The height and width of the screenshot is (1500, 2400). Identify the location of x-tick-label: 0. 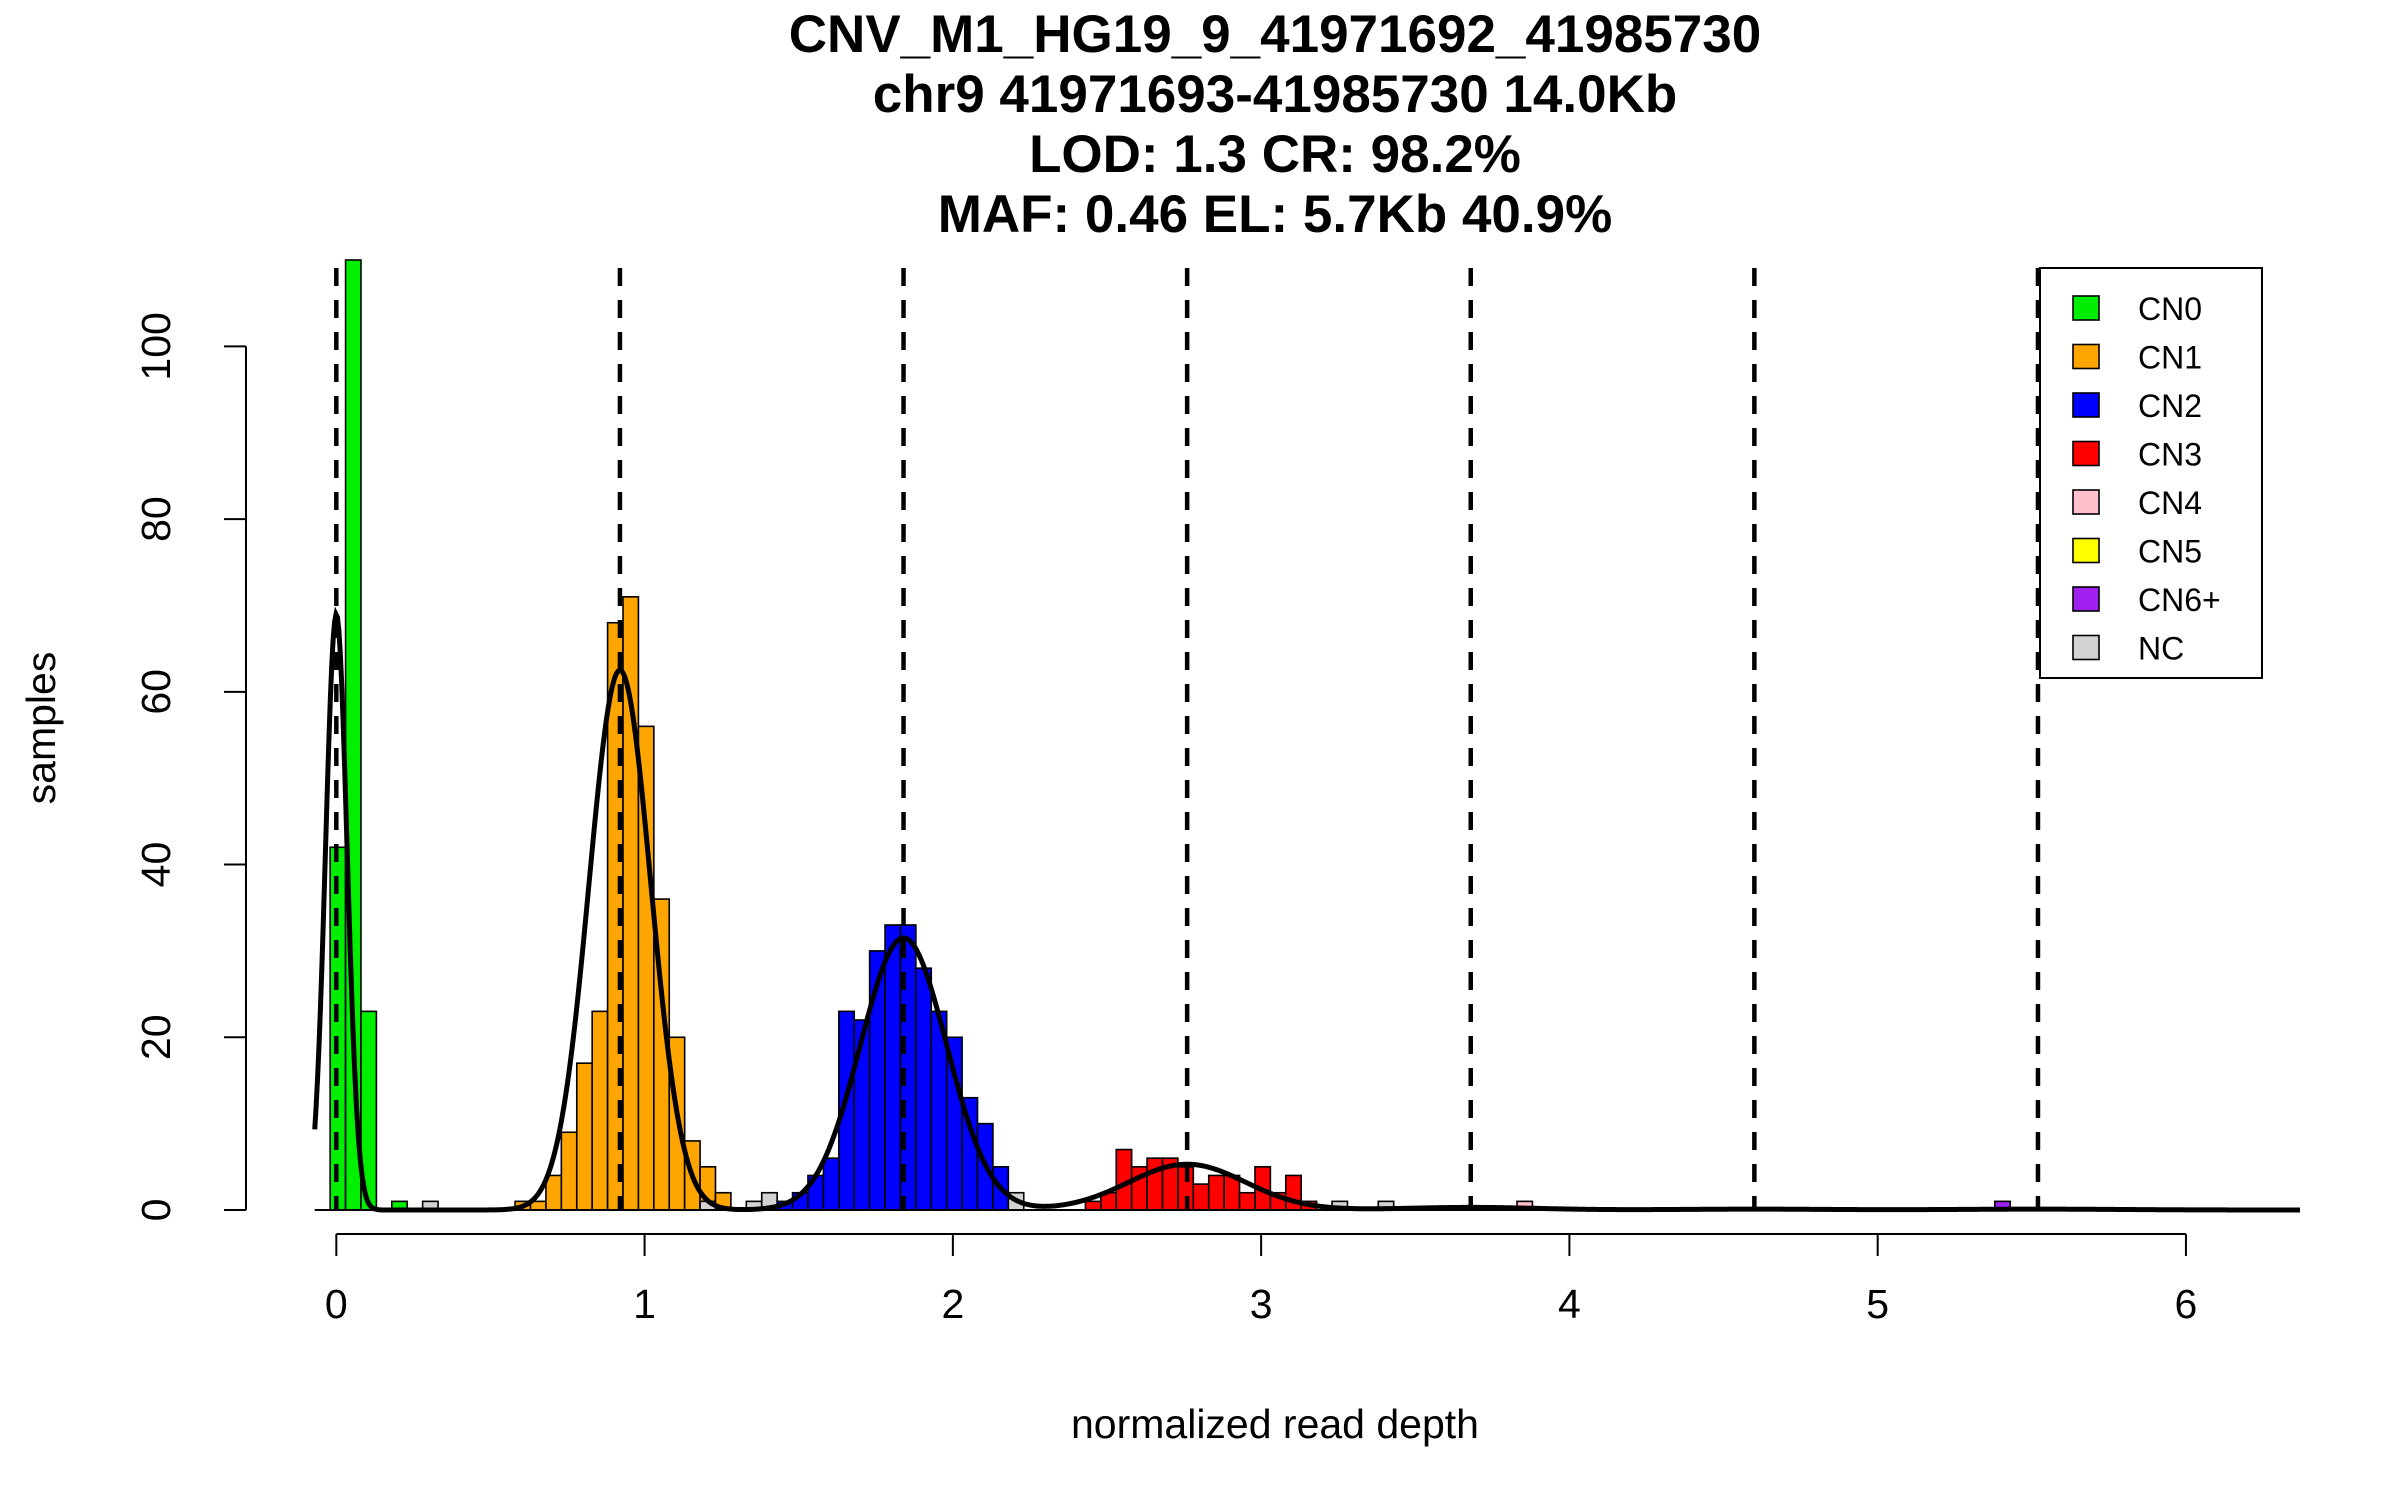
(336, 1304).